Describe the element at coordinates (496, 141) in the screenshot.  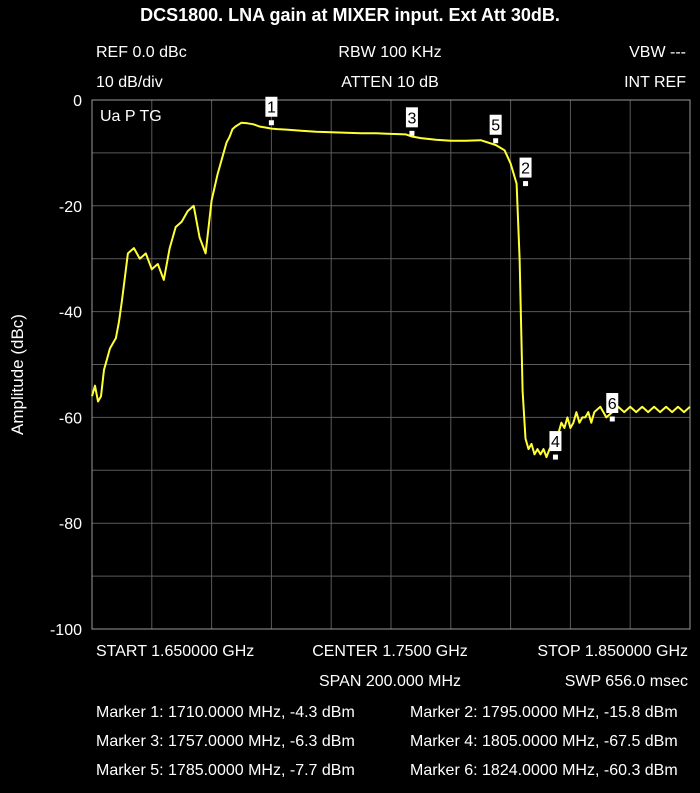
I see `marker-5-point` at that location.